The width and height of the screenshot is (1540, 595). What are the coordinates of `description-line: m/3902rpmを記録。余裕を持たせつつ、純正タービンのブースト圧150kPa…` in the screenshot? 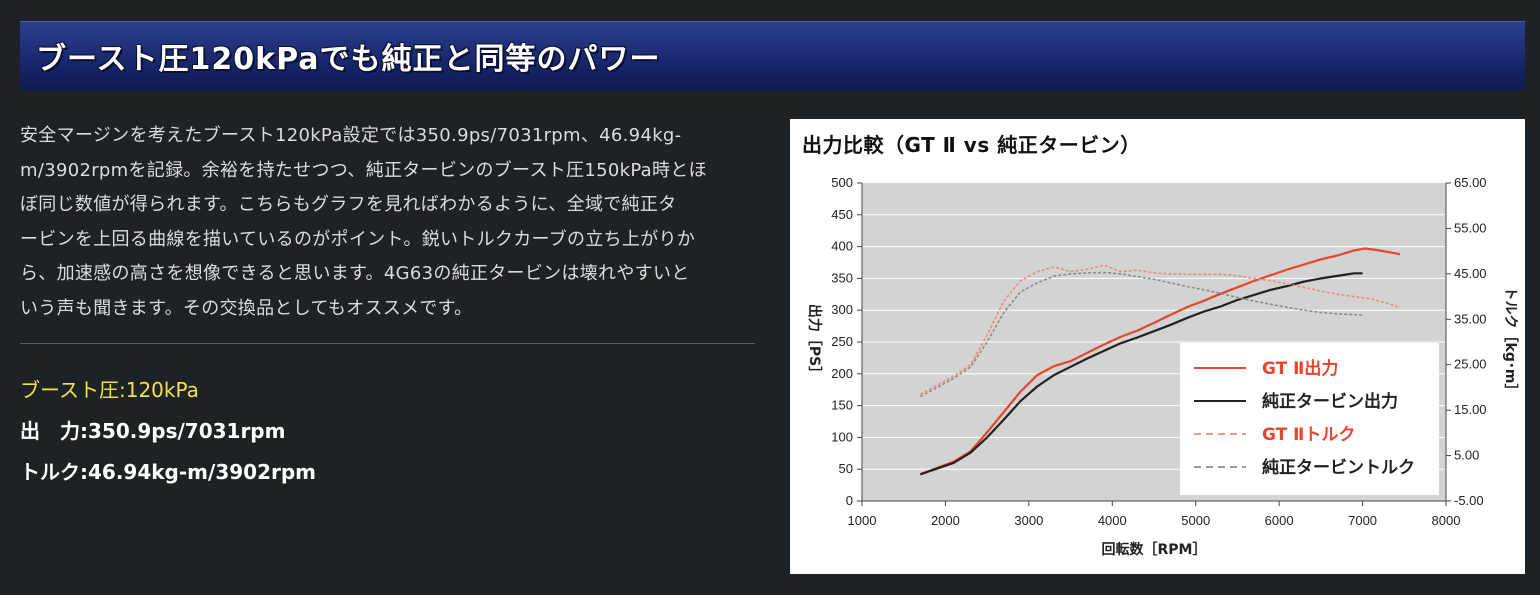 It's located at (363, 170).